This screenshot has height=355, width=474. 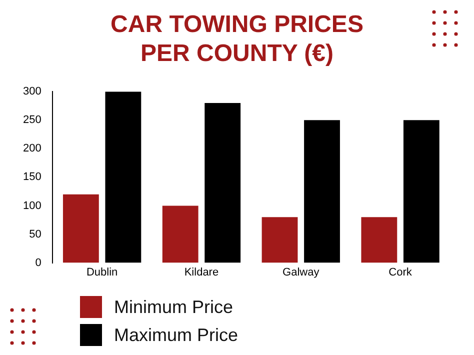 I want to click on y-tick-label: 300, so click(x=32, y=92).